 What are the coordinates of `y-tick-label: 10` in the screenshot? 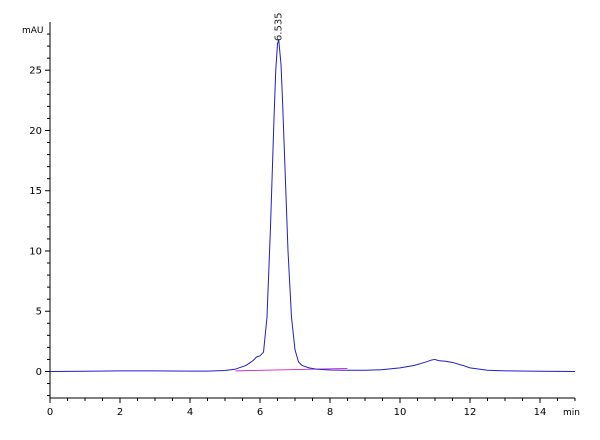 It's located at (35, 251).